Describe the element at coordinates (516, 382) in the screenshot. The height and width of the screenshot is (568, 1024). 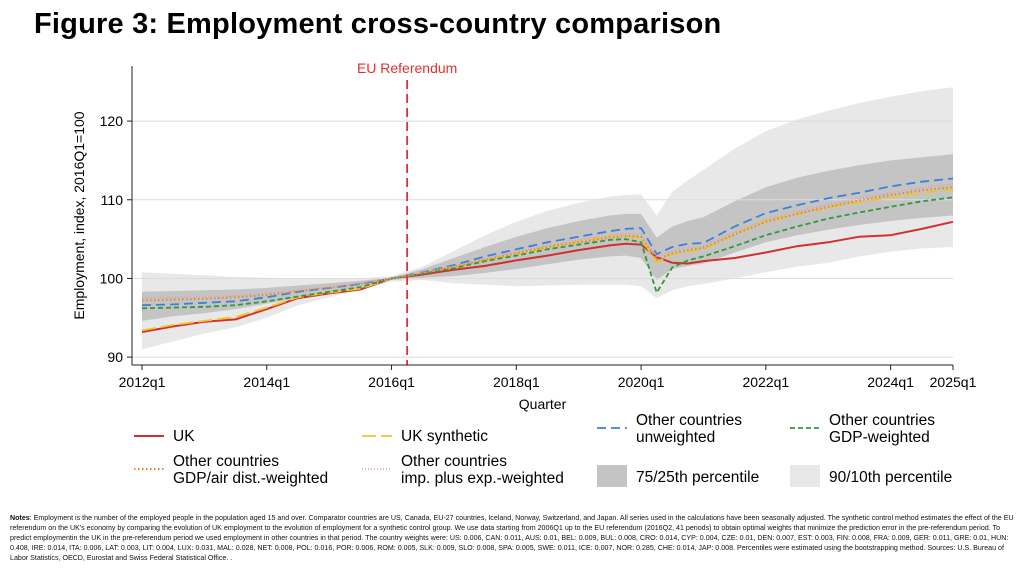
I see `x-tick-label-2018q1: 2018q1` at that location.